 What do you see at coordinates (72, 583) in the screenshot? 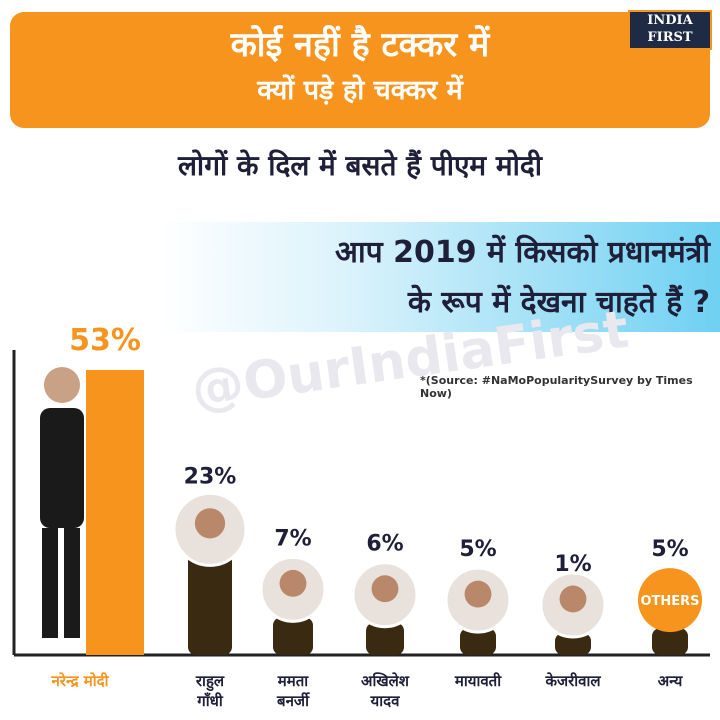
I see `leader-figure-leg-right` at bounding box center [72, 583].